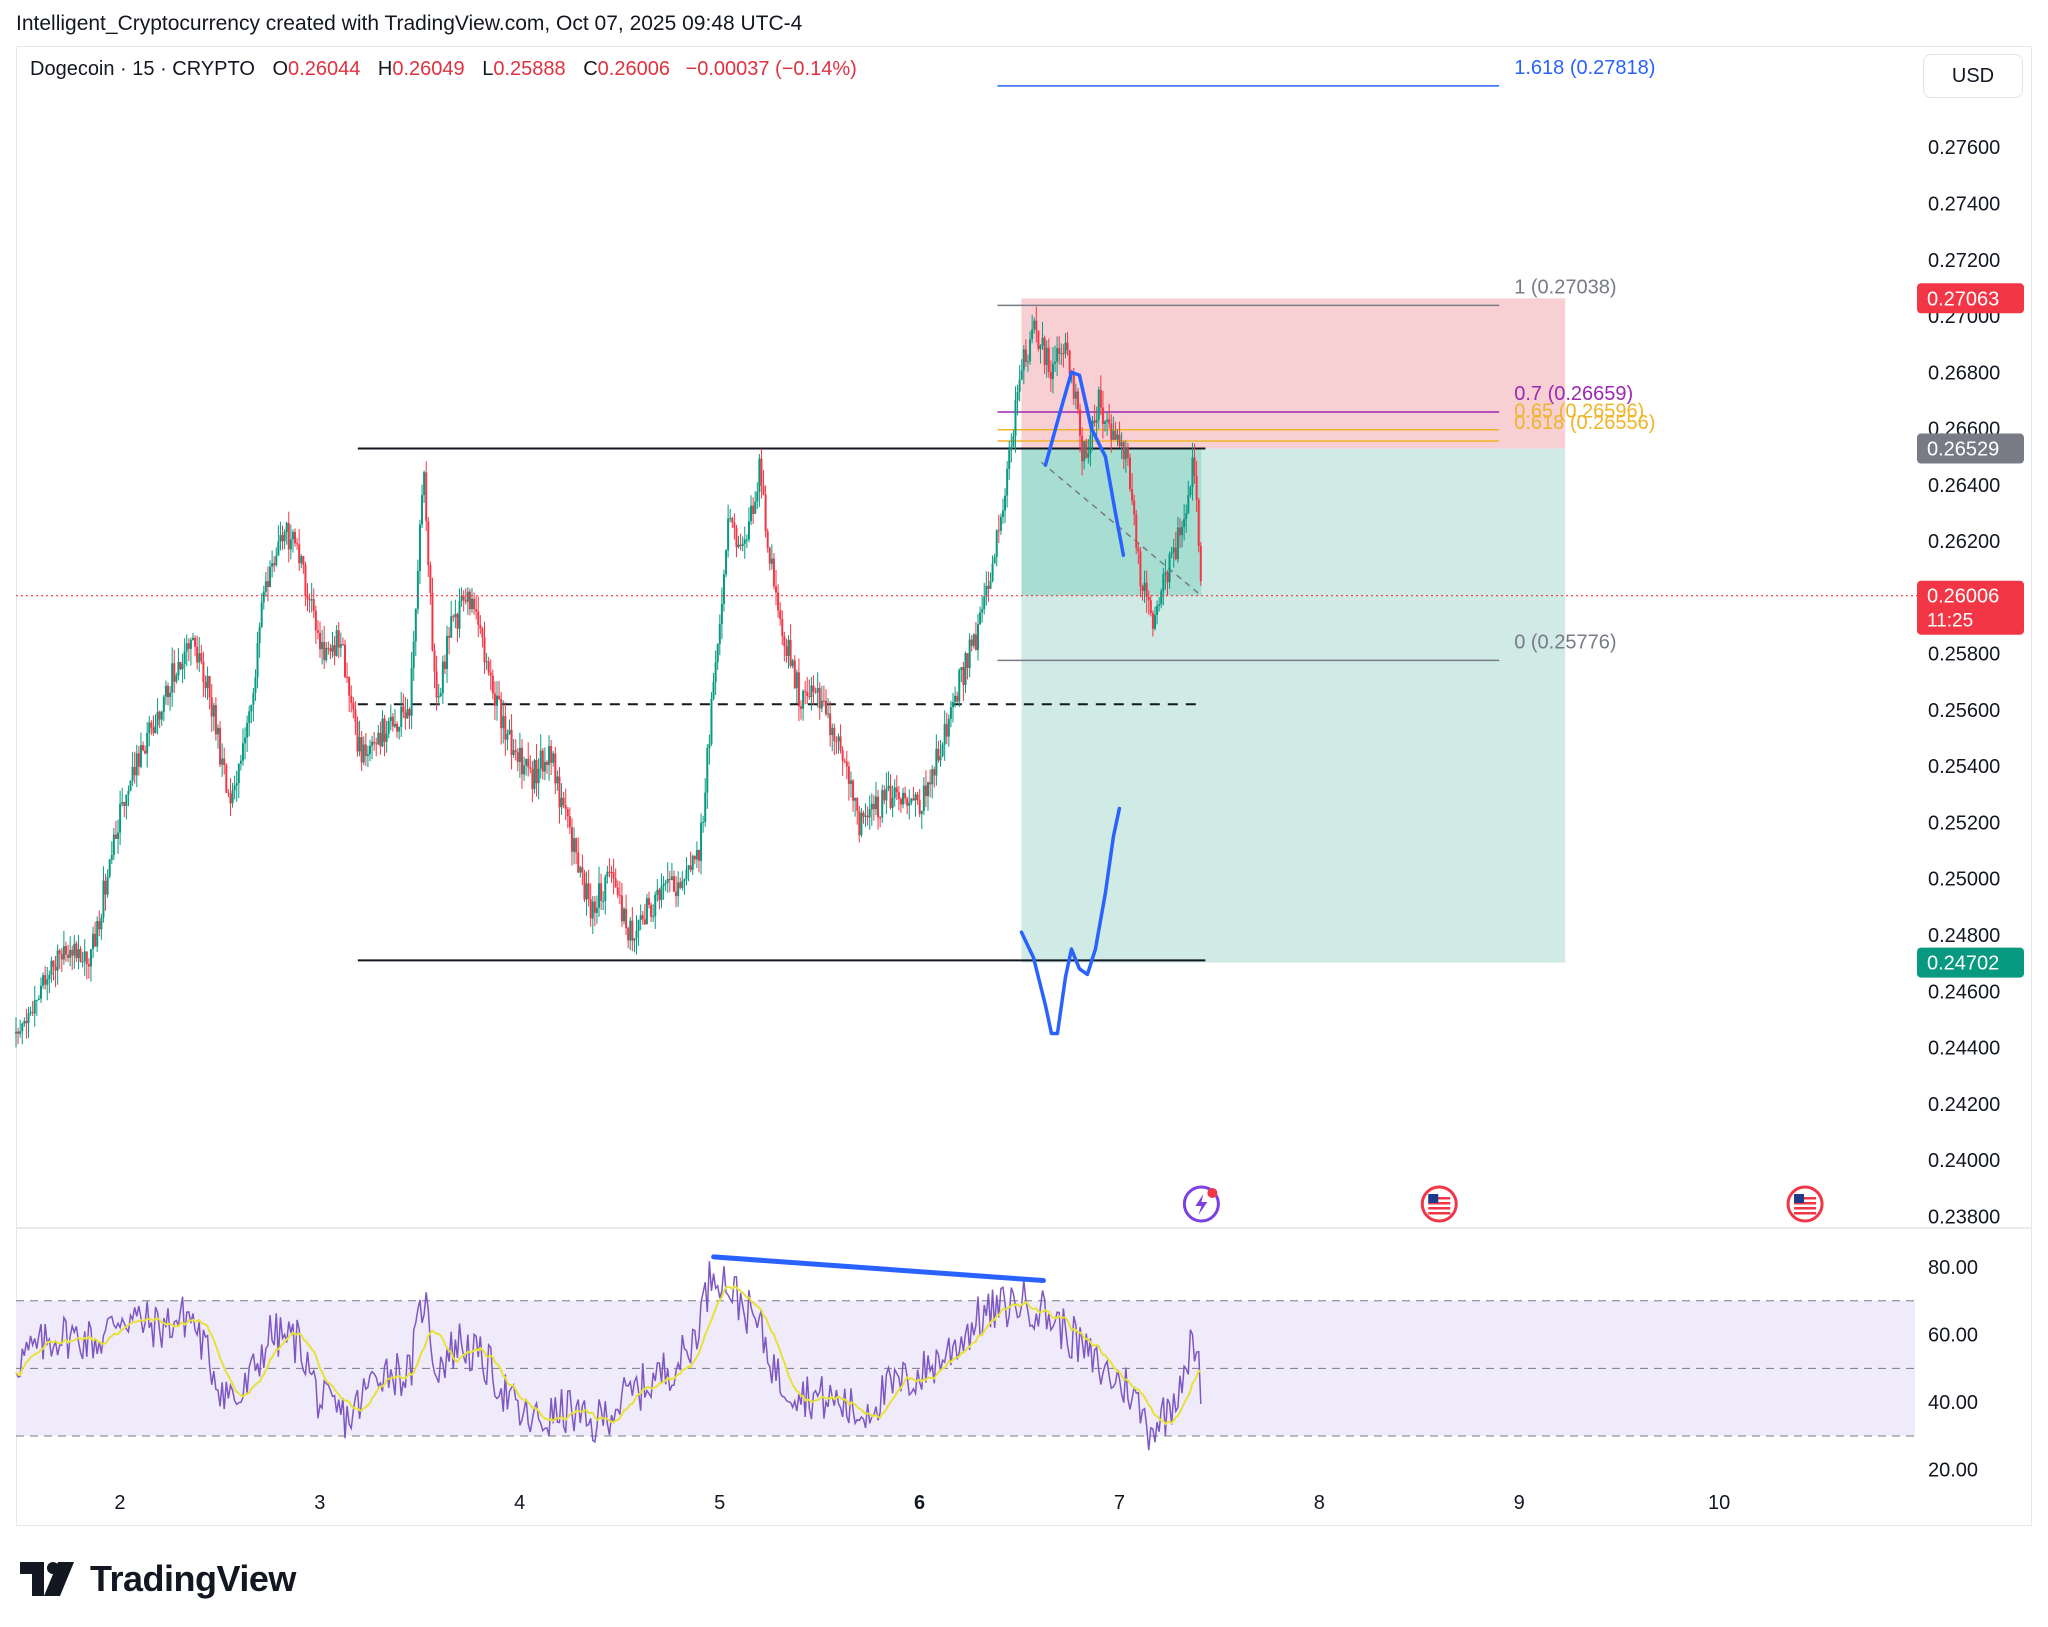 The height and width of the screenshot is (1627, 2048). I want to click on rsi-divergence-line, so click(878, 1269).